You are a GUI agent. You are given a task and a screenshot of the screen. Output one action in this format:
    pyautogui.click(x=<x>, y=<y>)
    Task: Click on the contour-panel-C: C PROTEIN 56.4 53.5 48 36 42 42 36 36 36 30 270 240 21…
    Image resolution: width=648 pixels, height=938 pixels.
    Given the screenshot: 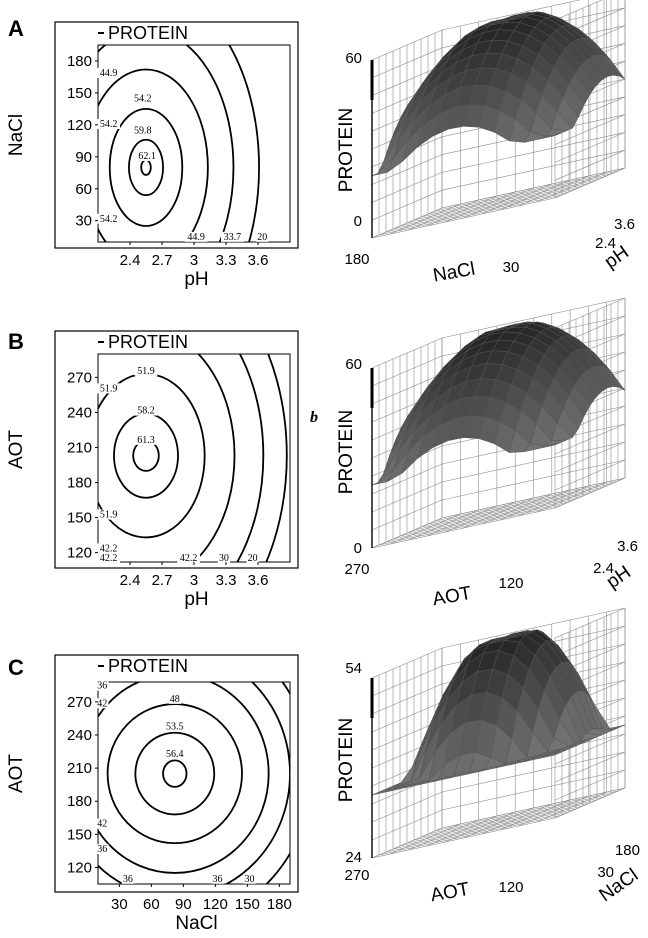 What is the action you would take?
    pyautogui.click(x=152, y=794)
    